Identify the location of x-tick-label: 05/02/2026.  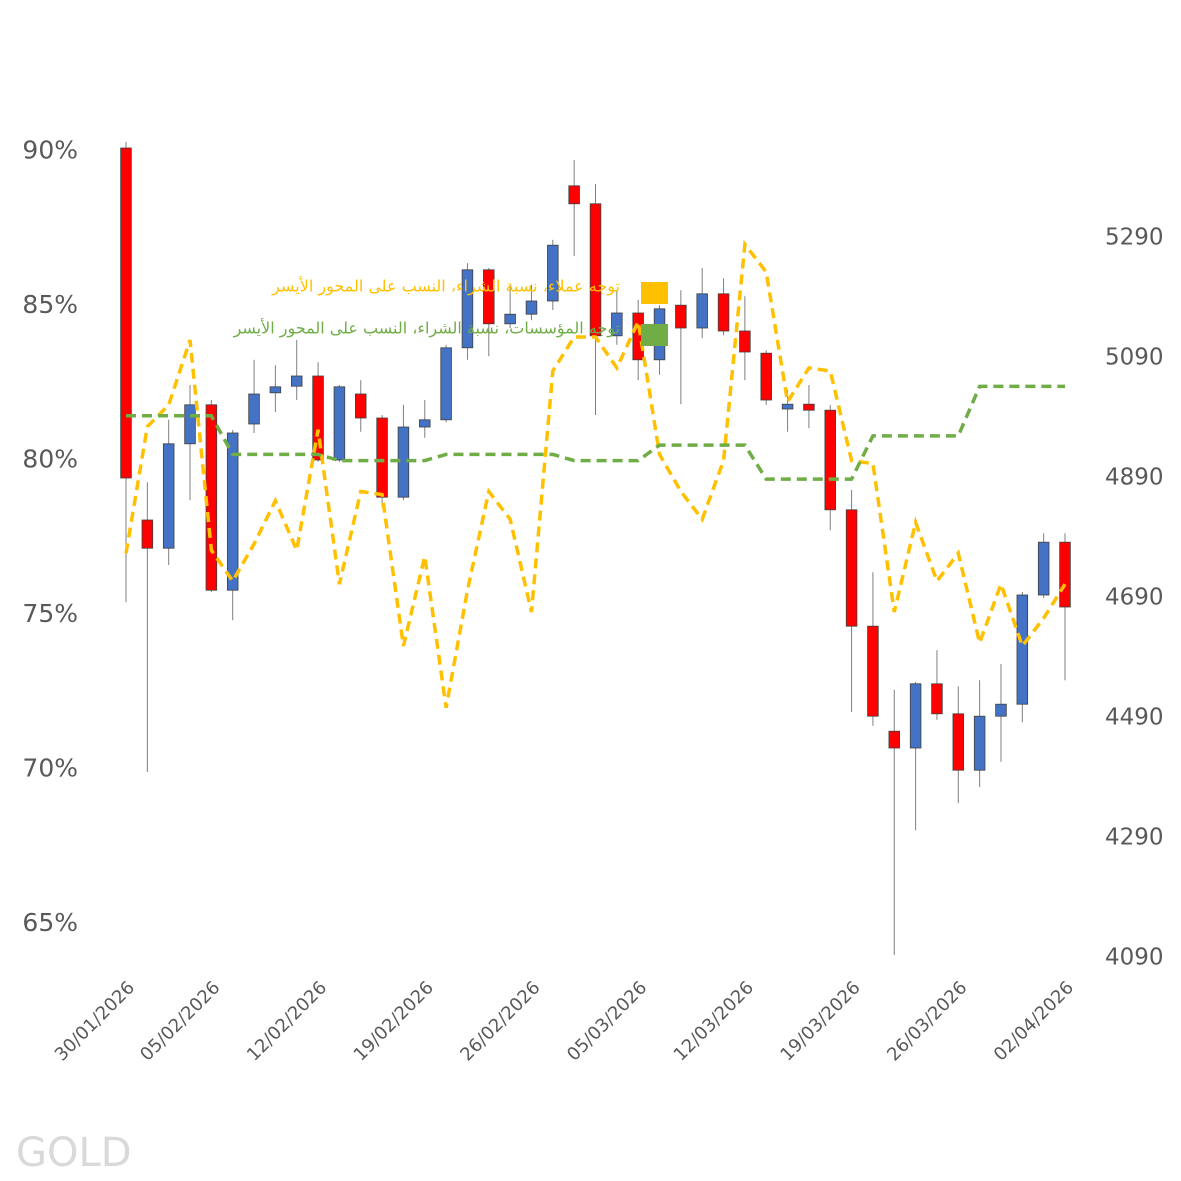
(180, 1021).